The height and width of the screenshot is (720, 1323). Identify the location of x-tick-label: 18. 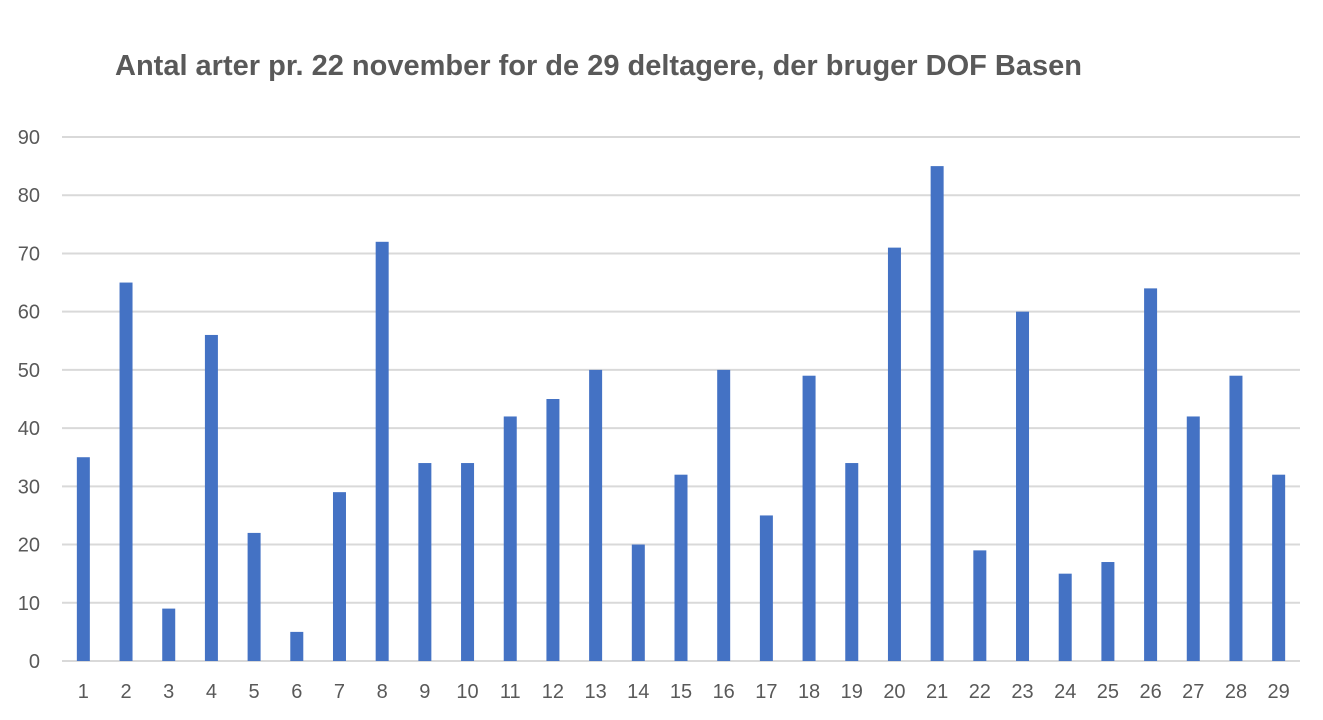
(809, 692).